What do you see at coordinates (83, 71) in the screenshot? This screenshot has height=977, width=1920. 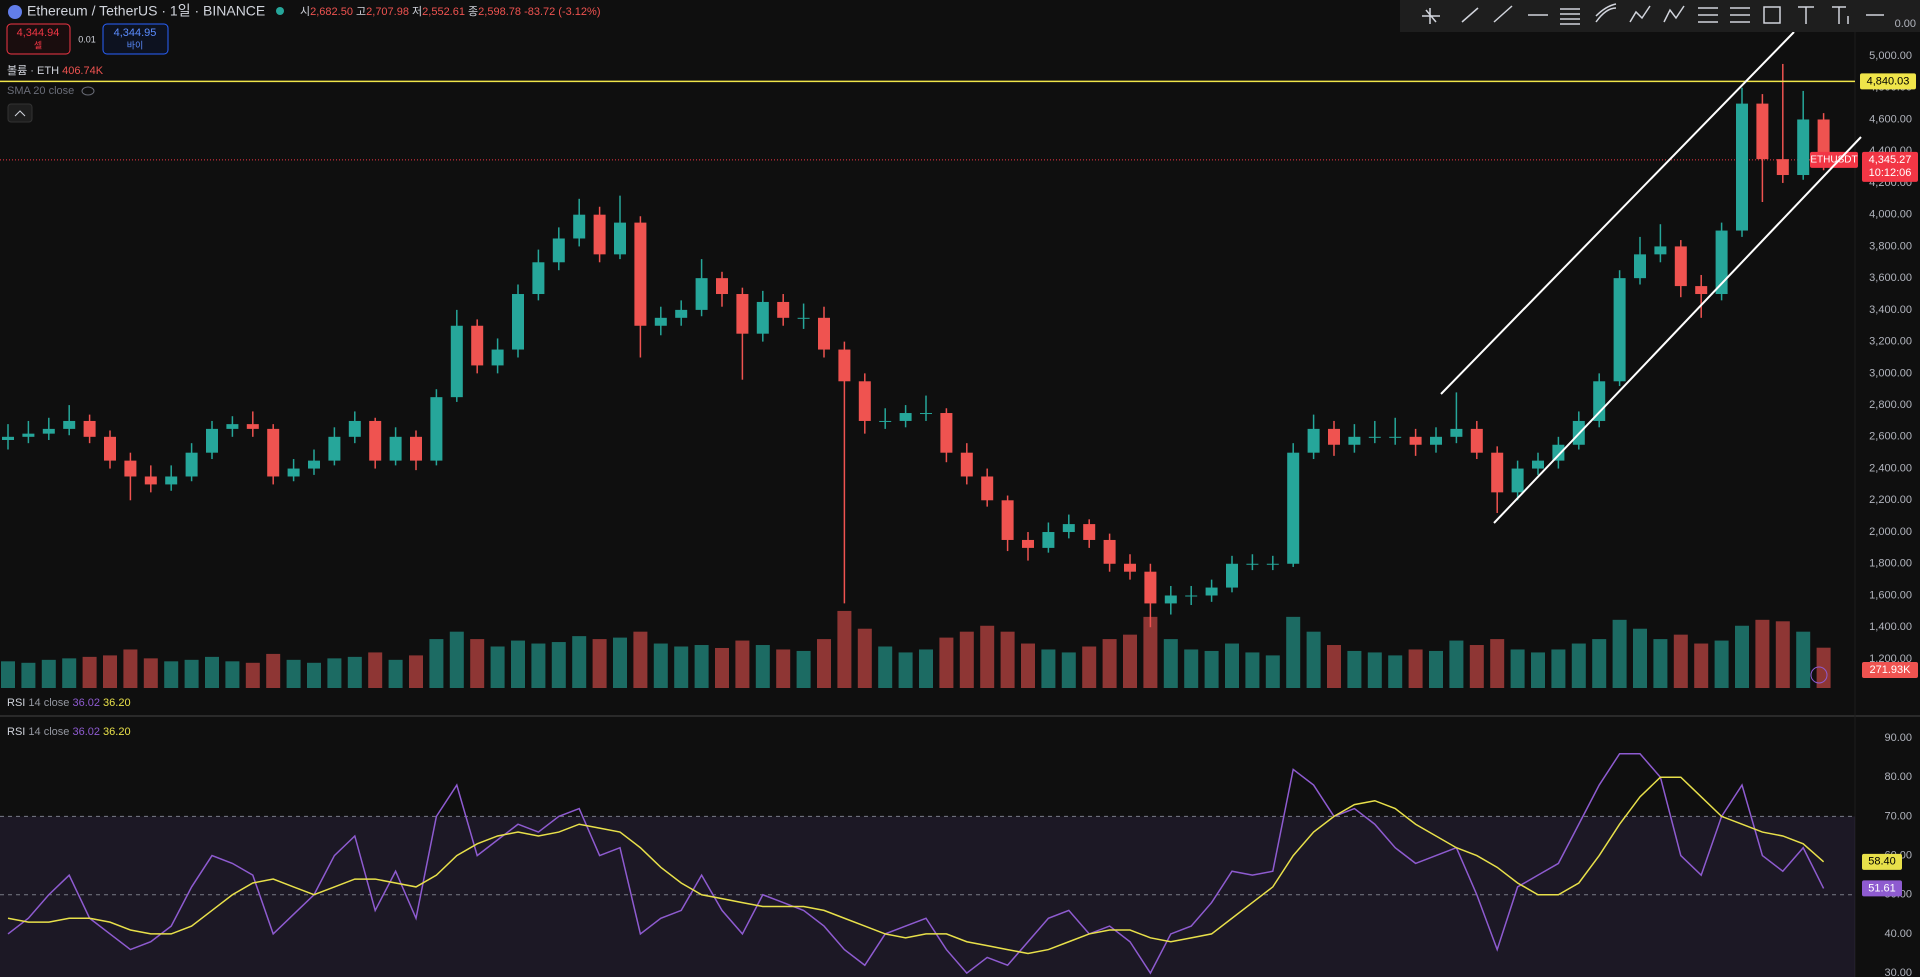 I see `volume-legend-value: 406.74K` at bounding box center [83, 71].